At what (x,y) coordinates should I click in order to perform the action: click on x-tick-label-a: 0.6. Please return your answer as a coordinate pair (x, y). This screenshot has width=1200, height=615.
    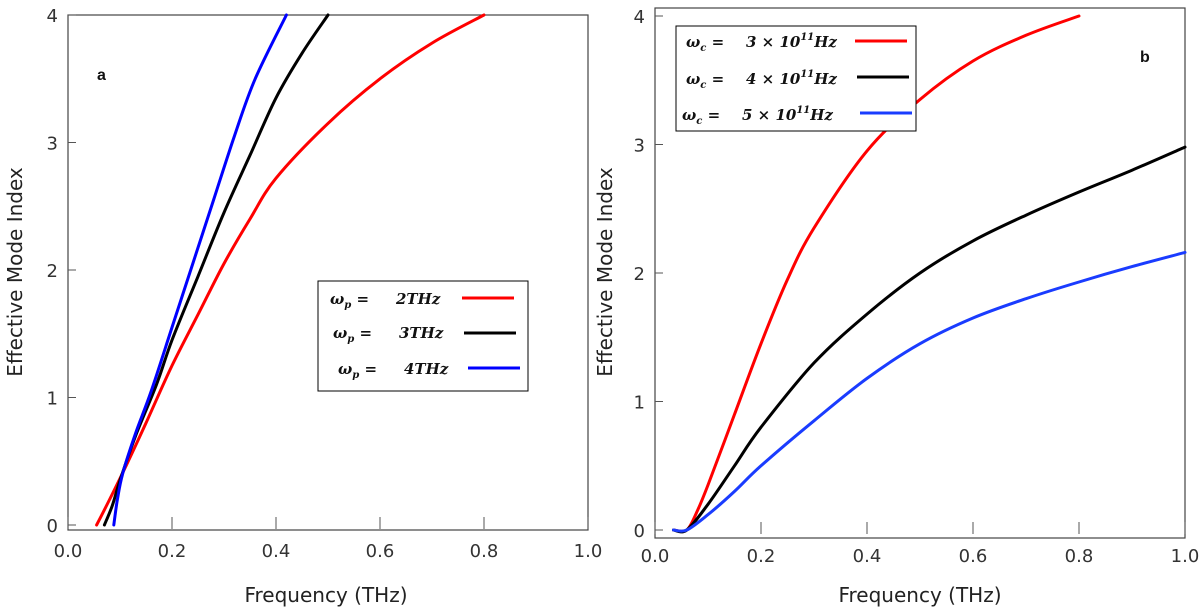
    Looking at the image, I should click on (380, 551).